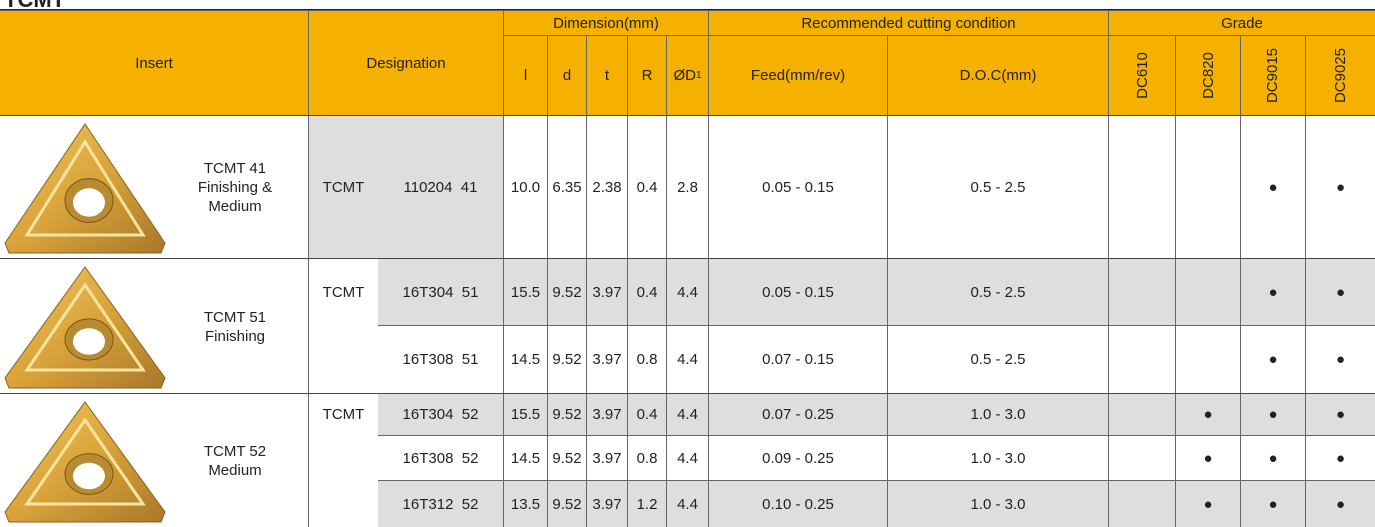 The image size is (1375, 527). What do you see at coordinates (646, 457) in the screenshot?
I see `dimension: 0.8` at bounding box center [646, 457].